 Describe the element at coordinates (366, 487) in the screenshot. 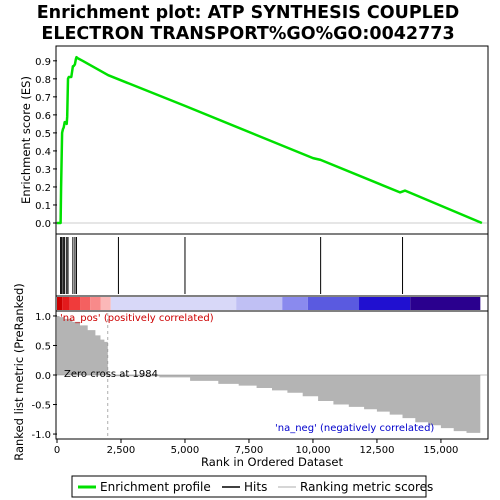

I see `legend-metric-label: Ranking metric scores` at that location.